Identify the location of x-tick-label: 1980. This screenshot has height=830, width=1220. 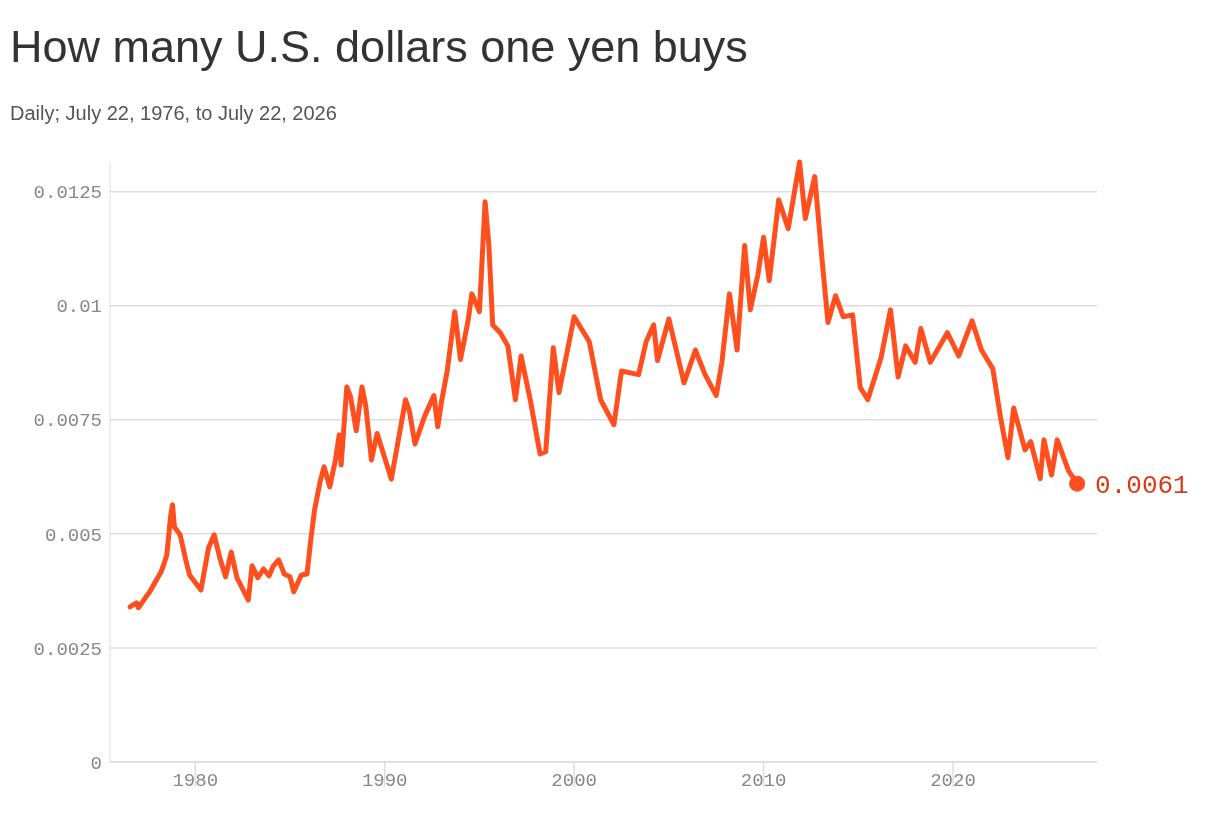
(195, 781).